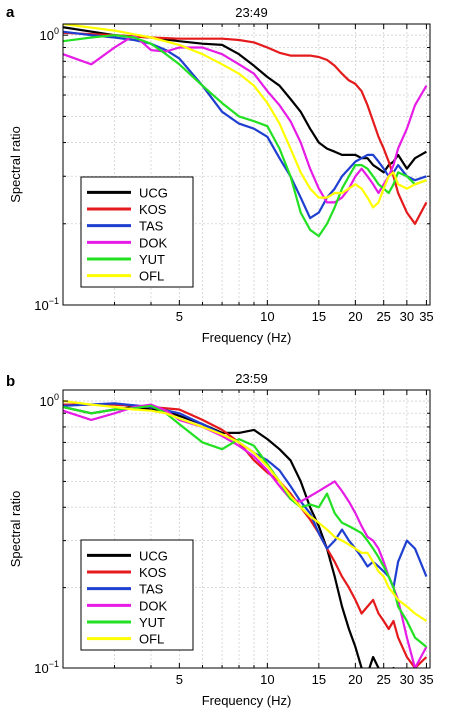 This screenshot has width=452, height=725. Describe the element at coordinates (10, 381) in the screenshot. I see `panel-label: b` at that location.